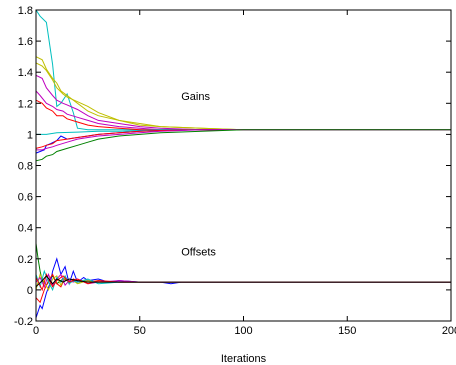 The image size is (456, 365). Describe the element at coordinates (140, 331) in the screenshot. I see `x-tick-label: 50` at that location.